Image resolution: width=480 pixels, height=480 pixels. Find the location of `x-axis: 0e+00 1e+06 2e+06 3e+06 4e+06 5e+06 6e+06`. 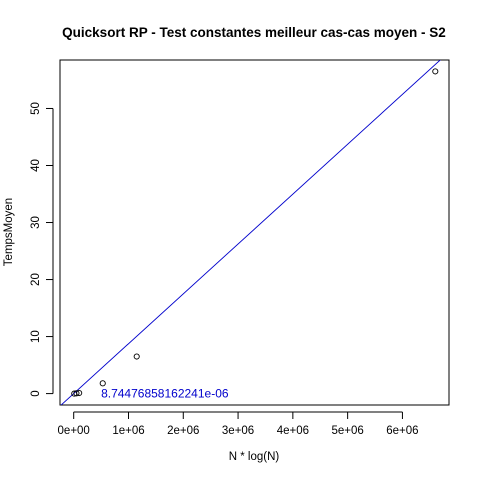

x-axis: 0e+00 1e+06 2e+06 3e+06 4e+06 5e+06 6e+06 is located at coordinates (238, 424).